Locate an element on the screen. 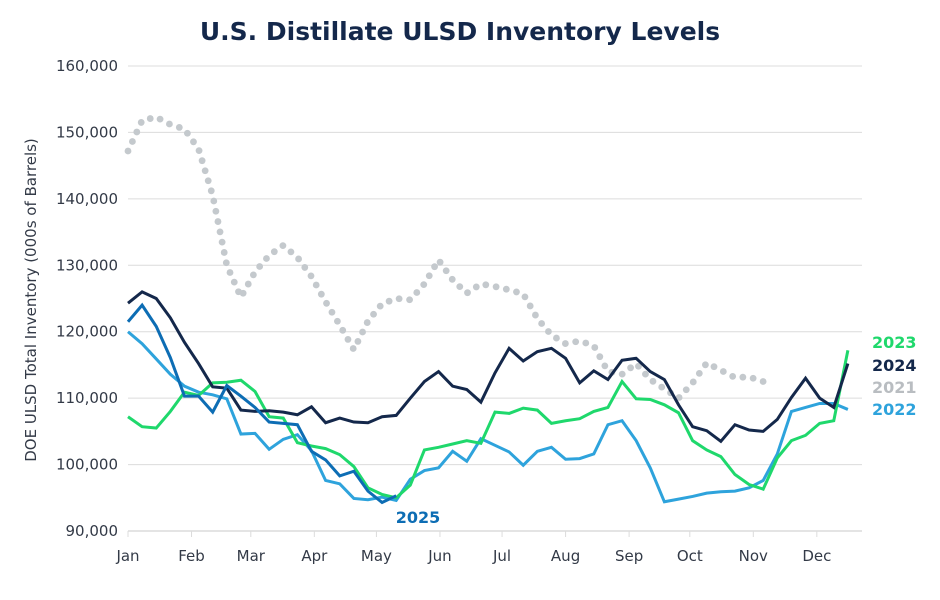  y-tick-label: 130,000 is located at coordinates (87, 265).